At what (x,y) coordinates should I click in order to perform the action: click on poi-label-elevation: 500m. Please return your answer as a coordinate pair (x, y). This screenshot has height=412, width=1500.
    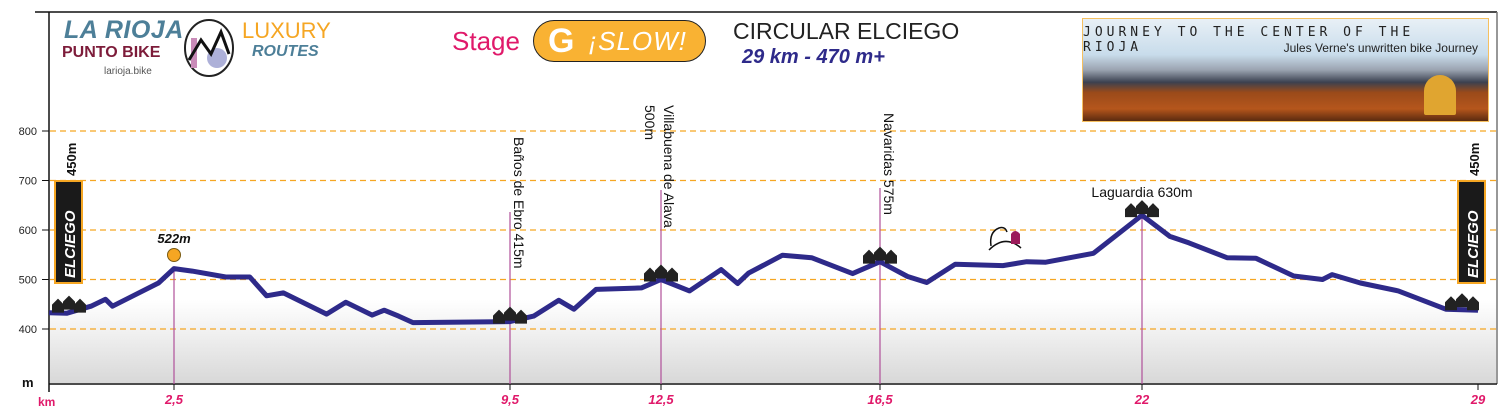
    Looking at the image, I should click on (650, 122).